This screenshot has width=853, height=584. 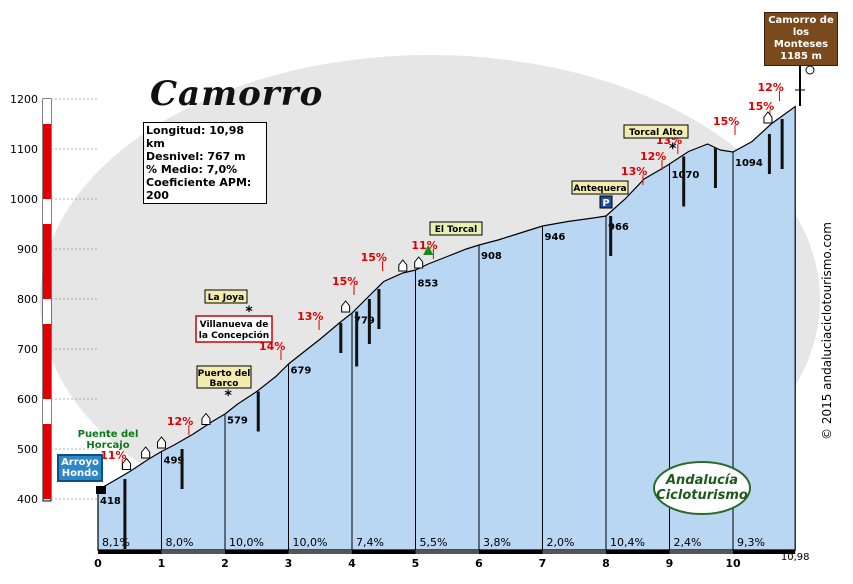 I want to click on x-tick-label: 7, so click(x=543, y=563).